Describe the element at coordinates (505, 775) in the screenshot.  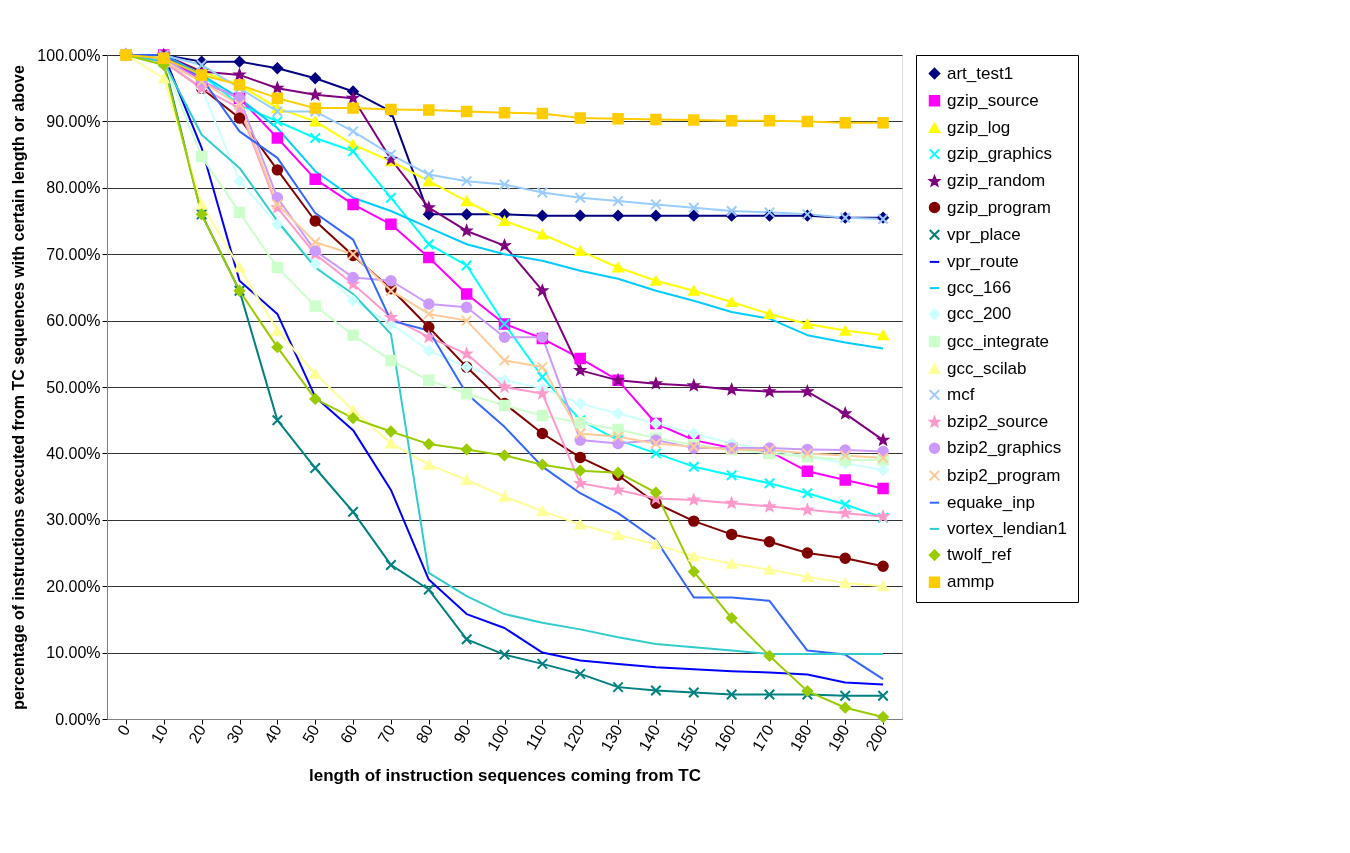
I see `x-axis-title: length of instruction sequences coming from TC` at that location.